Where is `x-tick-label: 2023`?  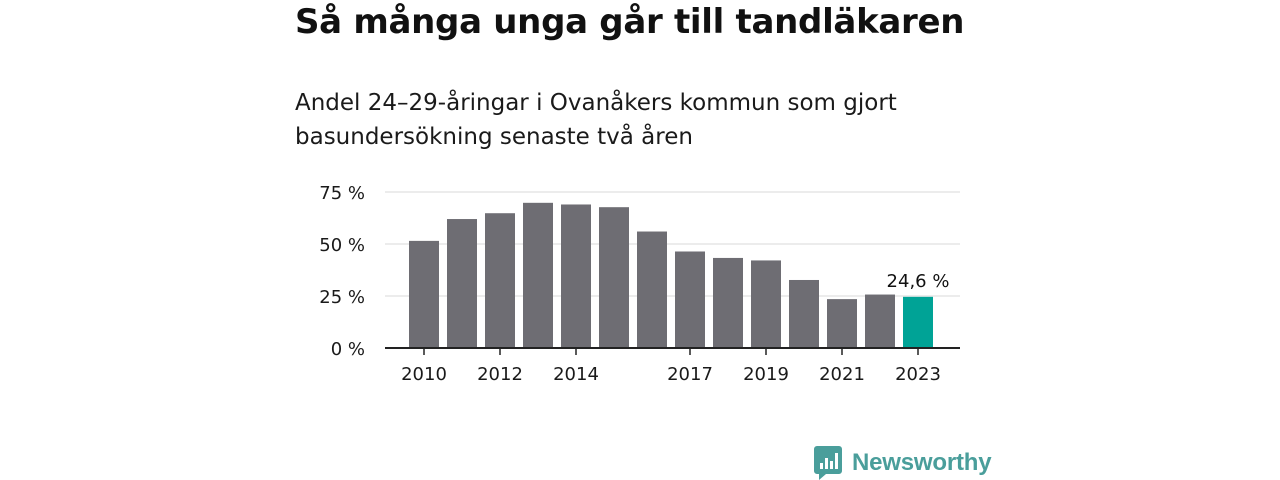
x-tick-label: 2023 is located at coordinates (918, 374).